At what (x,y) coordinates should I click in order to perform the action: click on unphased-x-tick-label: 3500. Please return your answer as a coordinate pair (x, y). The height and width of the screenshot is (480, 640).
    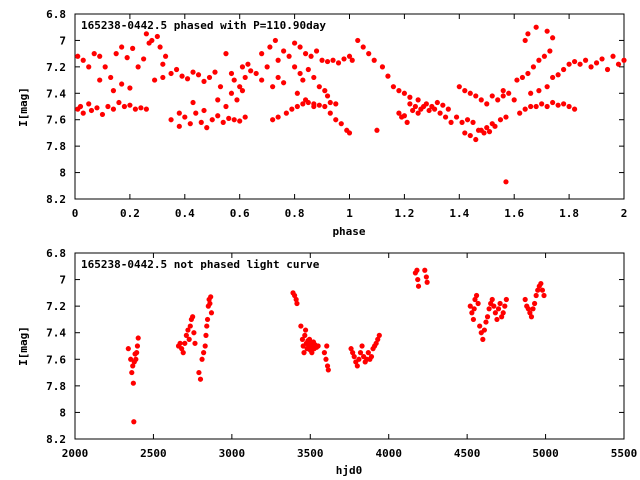
    Looking at the image, I should click on (310, 453).